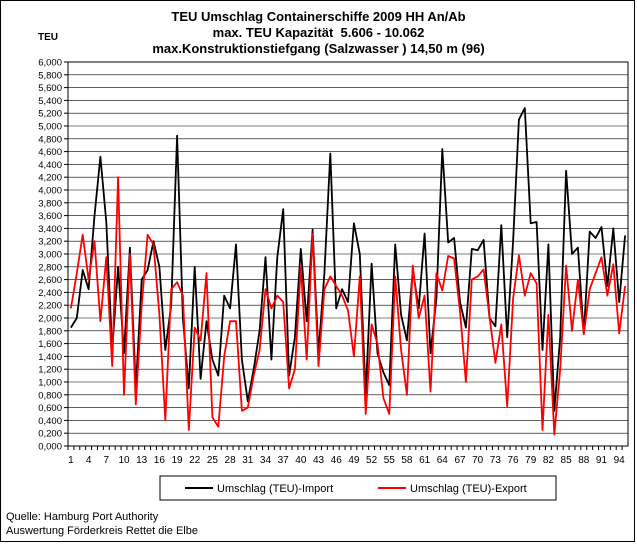  I want to click on x-tick-label: 67, so click(460, 460).